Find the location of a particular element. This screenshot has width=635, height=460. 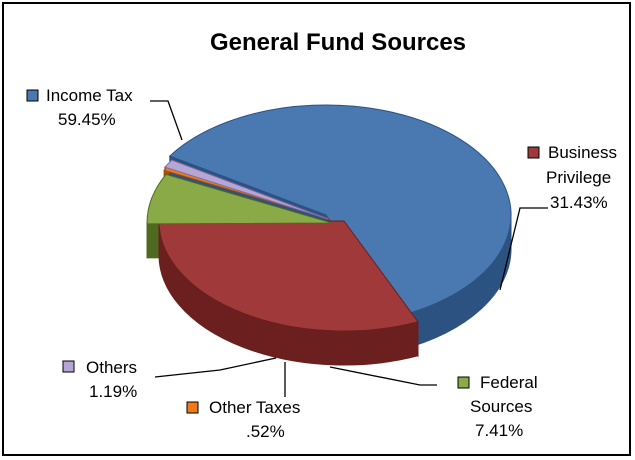

label-income: Income Tax 59.45% is located at coordinates (79, 107).